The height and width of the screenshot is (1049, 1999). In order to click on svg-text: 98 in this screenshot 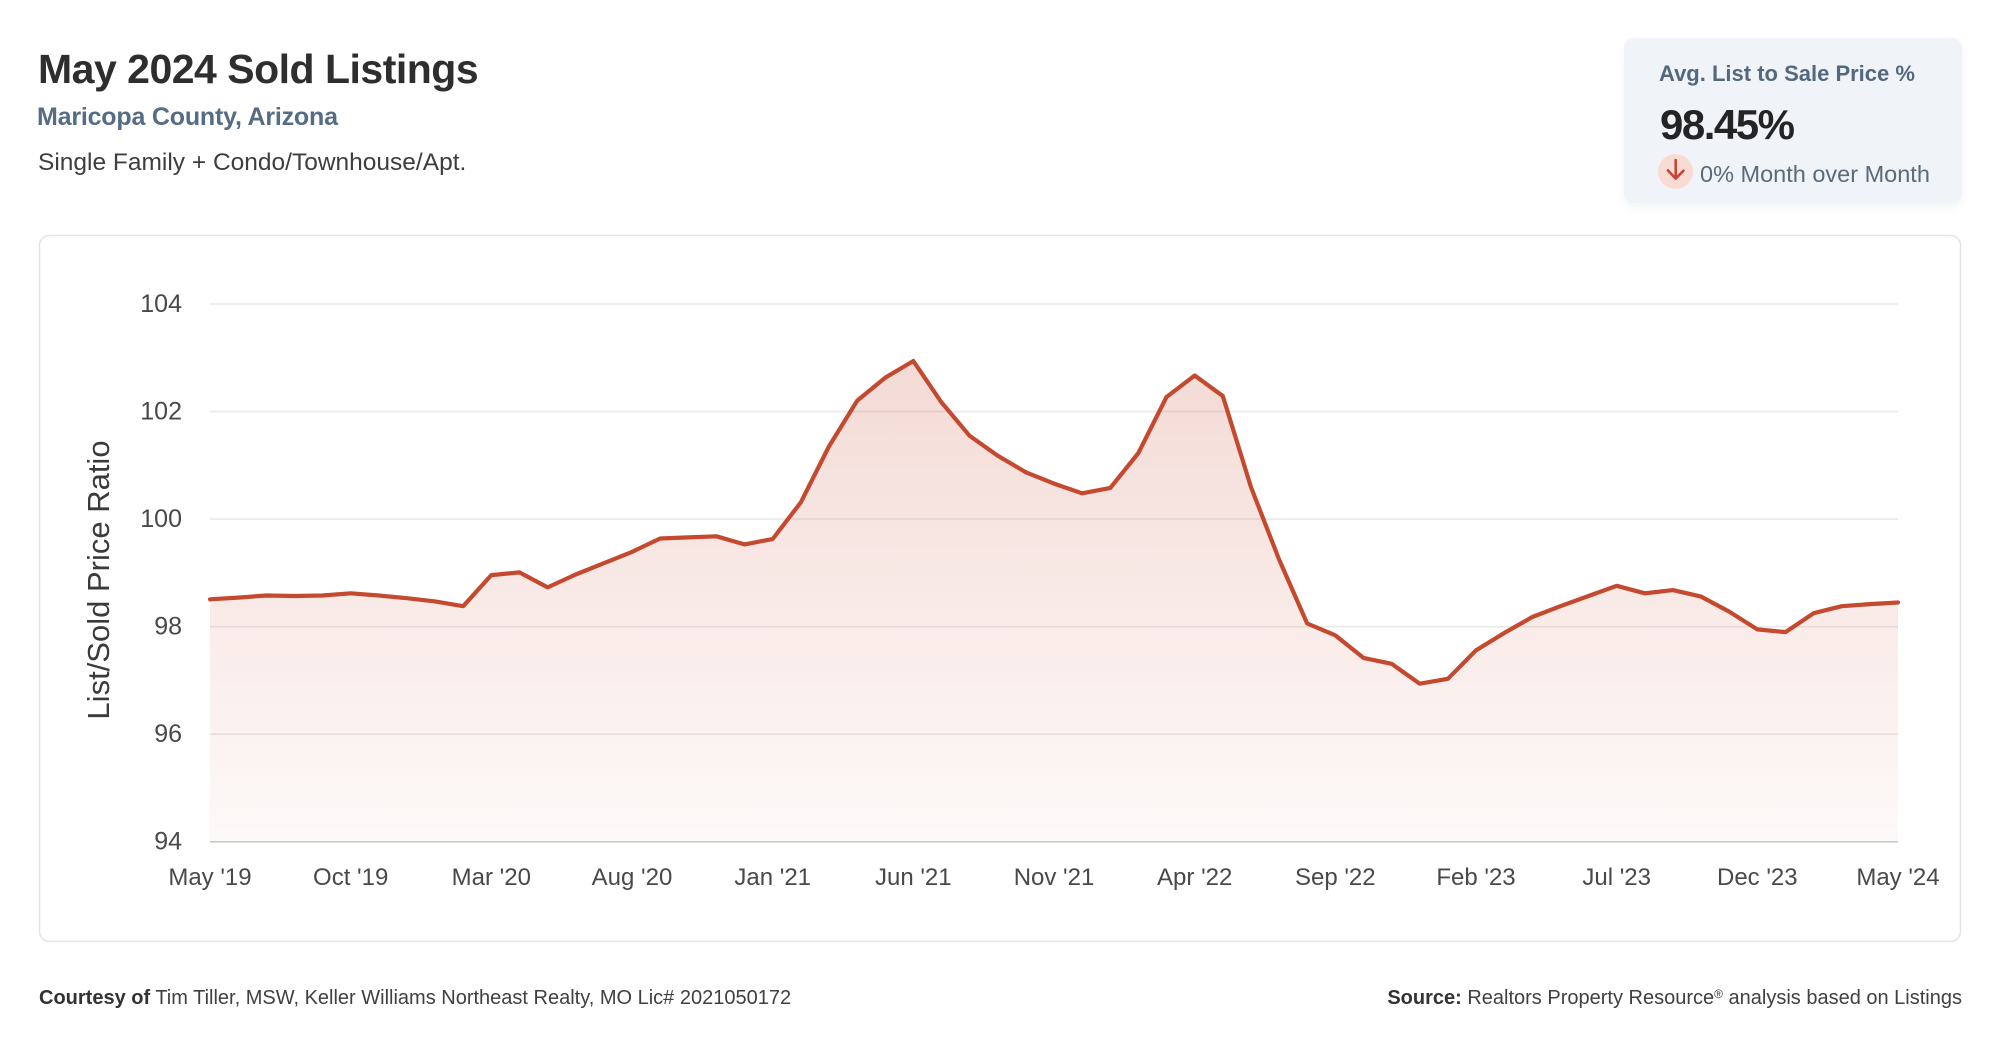, I will do `click(168, 627)`.